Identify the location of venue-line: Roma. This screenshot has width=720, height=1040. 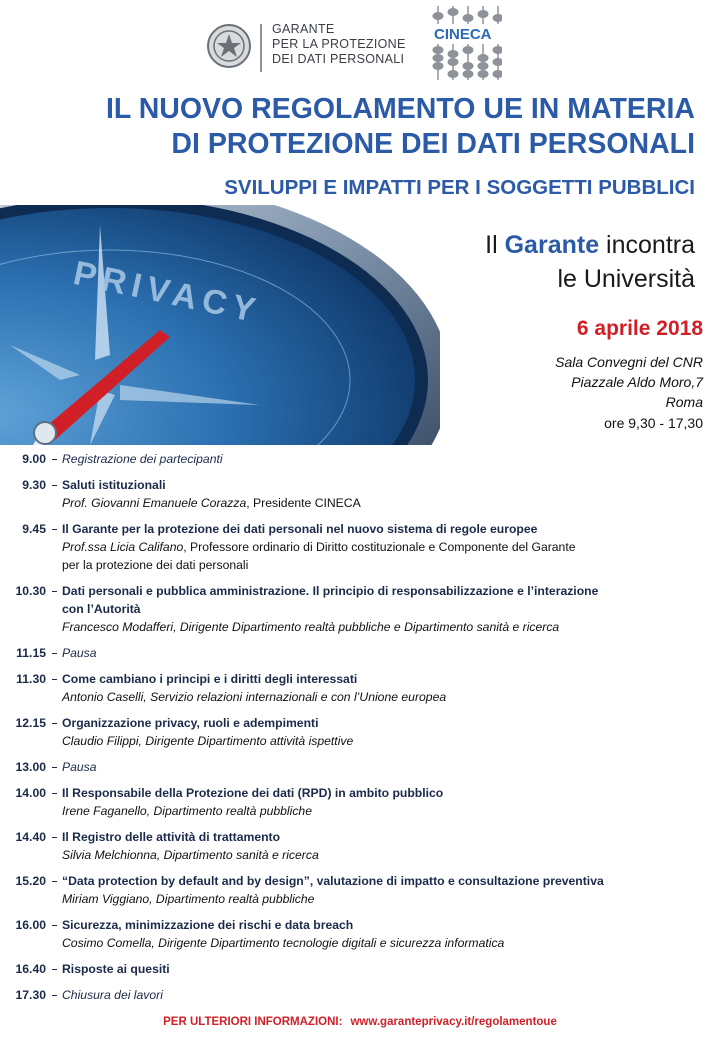
(684, 402).